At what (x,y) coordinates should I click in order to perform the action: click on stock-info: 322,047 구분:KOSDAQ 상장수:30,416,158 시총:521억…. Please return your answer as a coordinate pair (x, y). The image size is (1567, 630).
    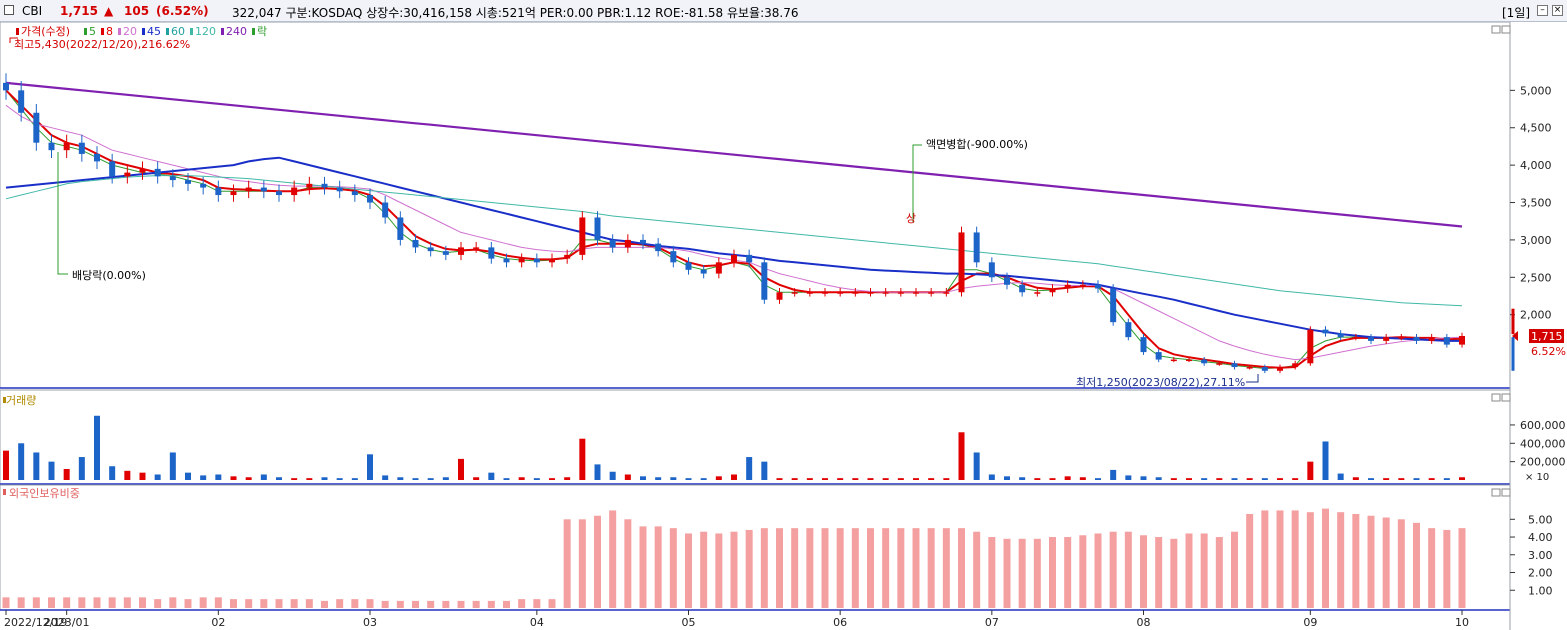
    Looking at the image, I should click on (515, 13).